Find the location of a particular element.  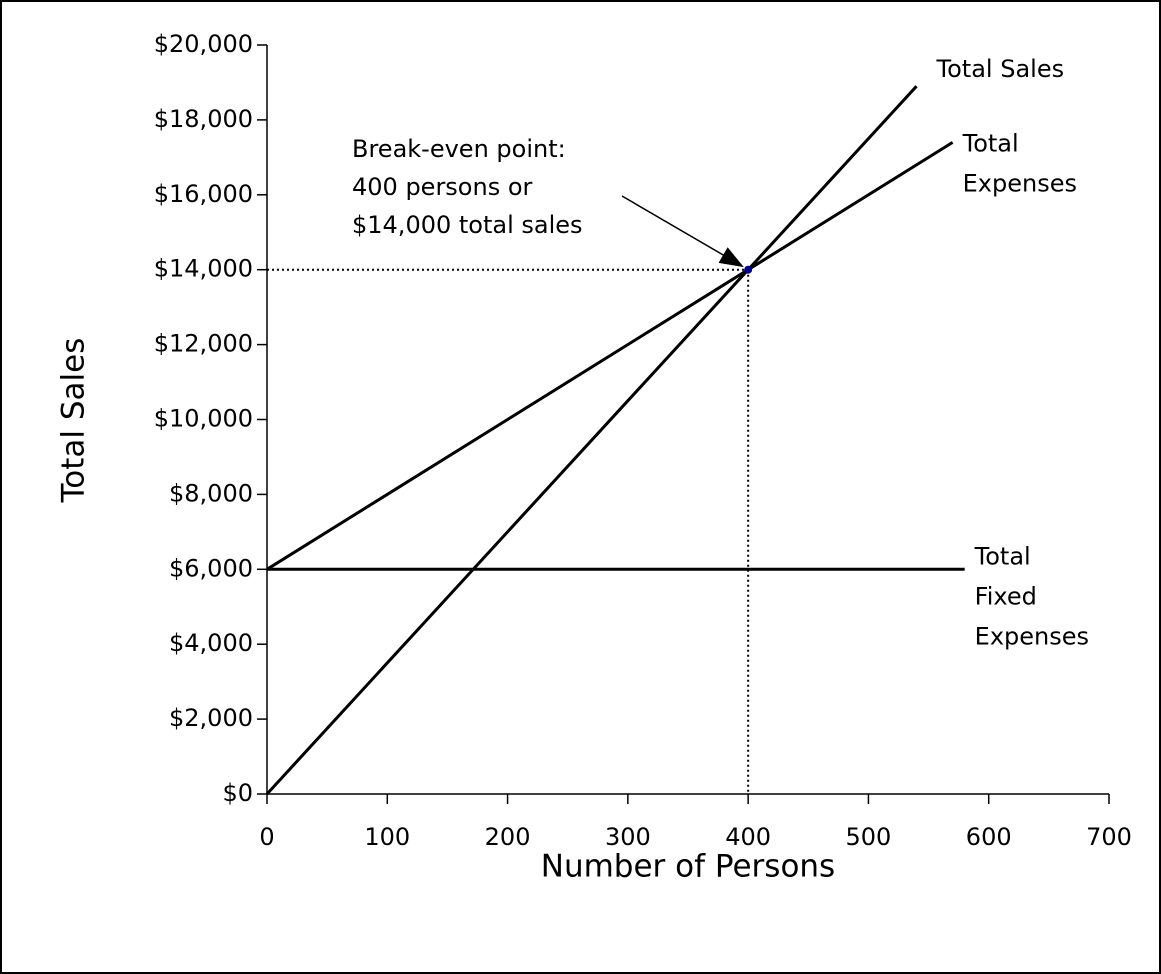

y-tick-label: $0 is located at coordinates (237, 793).